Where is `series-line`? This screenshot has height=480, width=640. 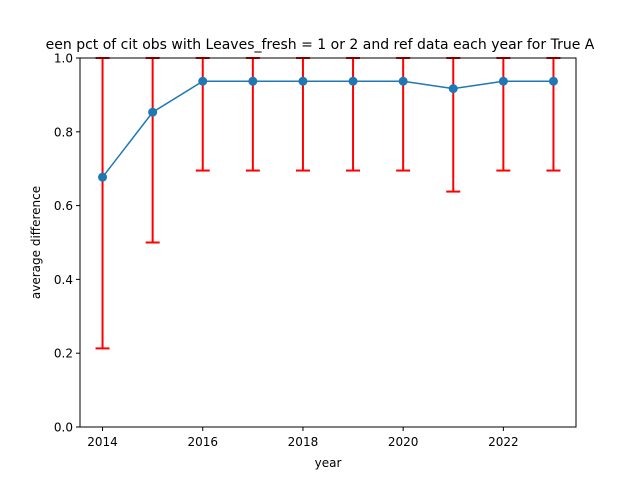
series-line is located at coordinates (327, 129).